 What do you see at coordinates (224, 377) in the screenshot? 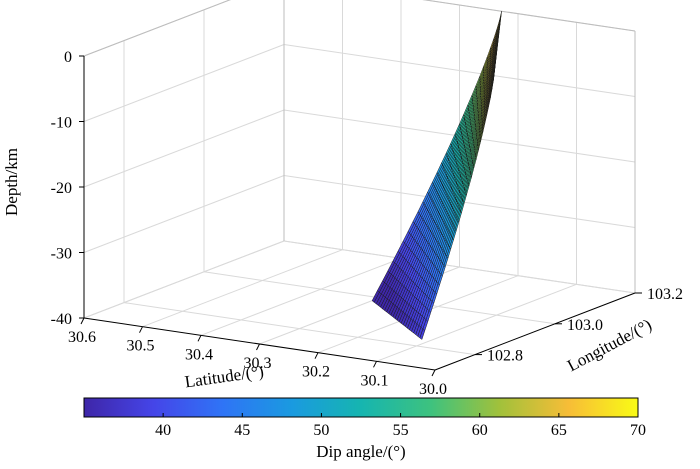
I see `latitude-axis-label: Latitude/(°)` at bounding box center [224, 377].